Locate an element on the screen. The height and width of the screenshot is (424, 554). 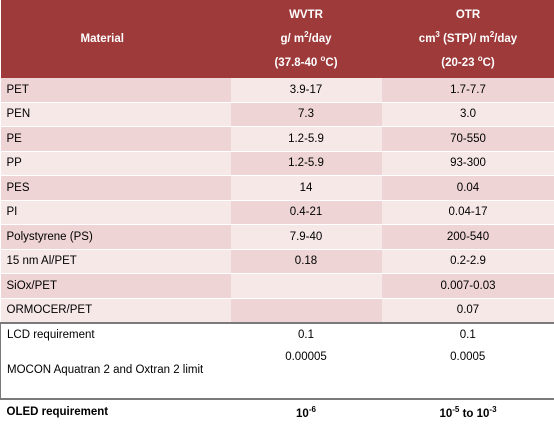
wvtr-unit: g/ m2/day is located at coordinates (306, 37).